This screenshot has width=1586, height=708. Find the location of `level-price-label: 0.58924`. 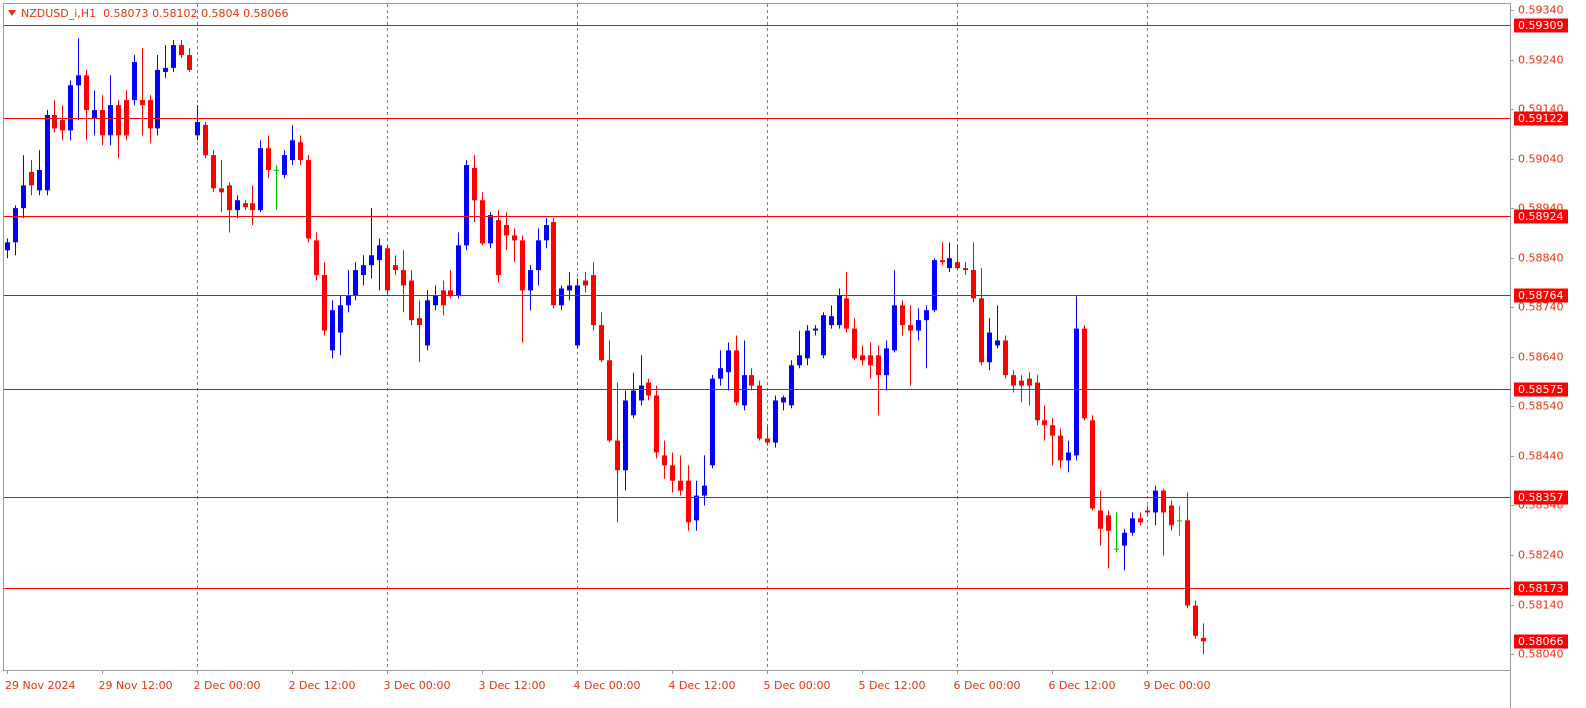

level-price-label: 0.58924 is located at coordinates (1541, 216).